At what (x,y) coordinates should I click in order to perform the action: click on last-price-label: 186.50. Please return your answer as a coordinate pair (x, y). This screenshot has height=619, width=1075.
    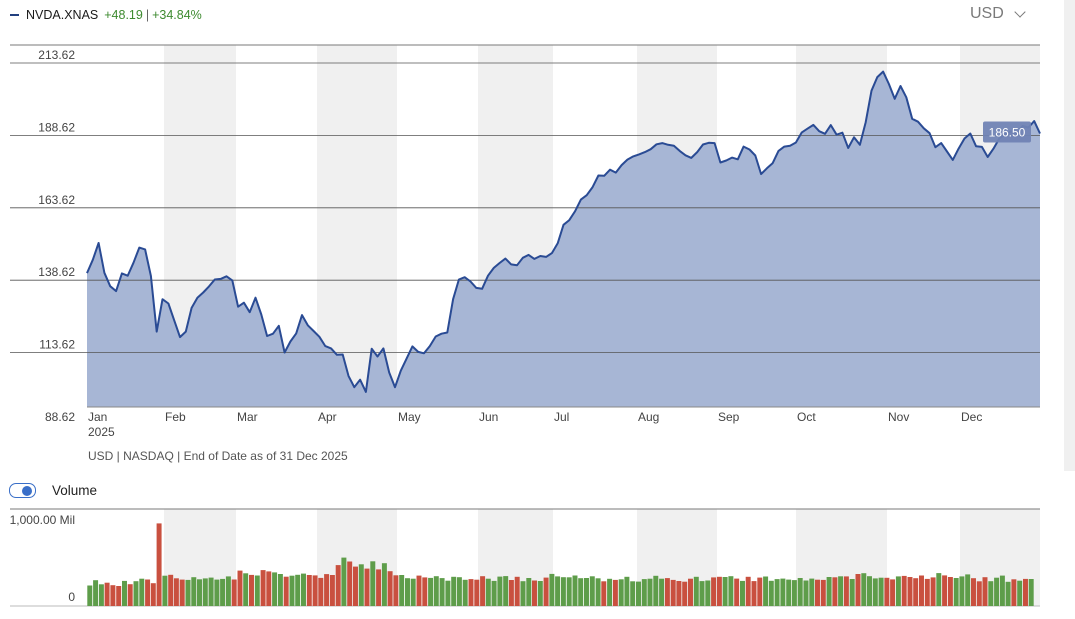
    Looking at the image, I should click on (1007, 133).